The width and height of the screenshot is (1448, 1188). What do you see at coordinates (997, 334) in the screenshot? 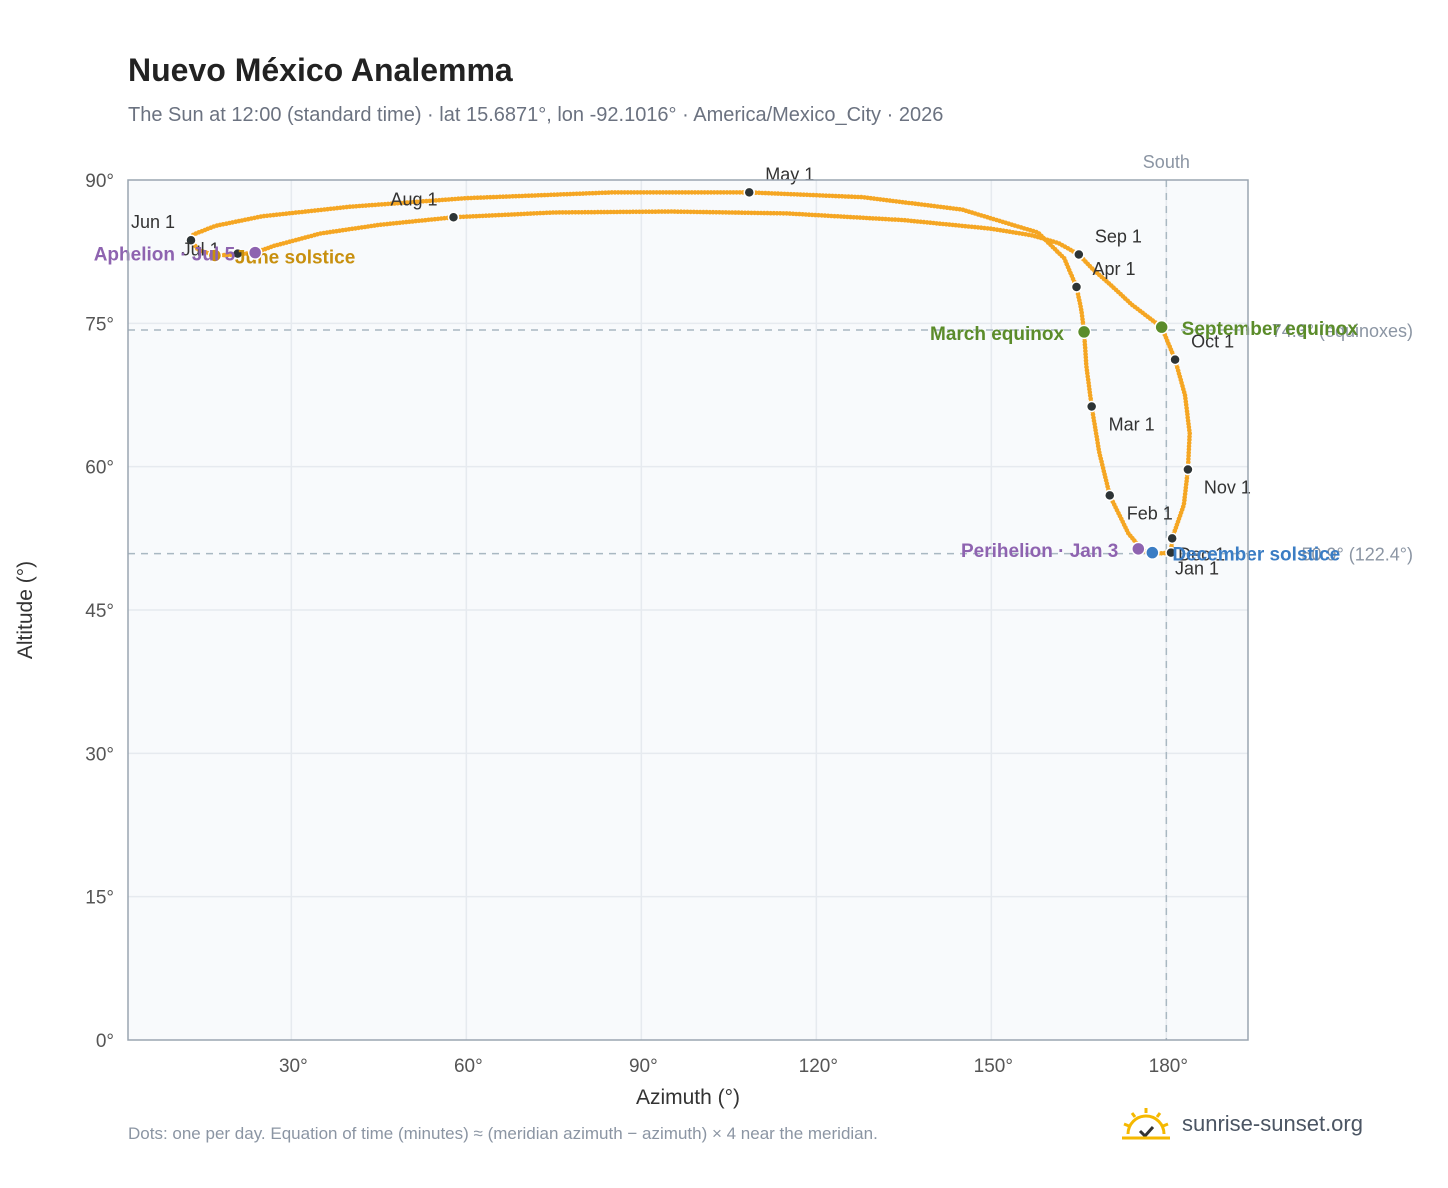
I see `event-label: March equinox` at bounding box center [997, 334].